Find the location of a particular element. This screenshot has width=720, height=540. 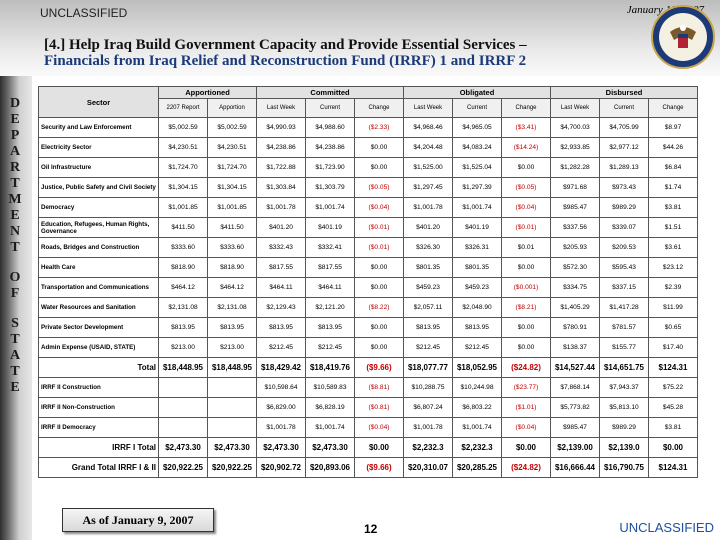

column-header: Current is located at coordinates (330, 108).